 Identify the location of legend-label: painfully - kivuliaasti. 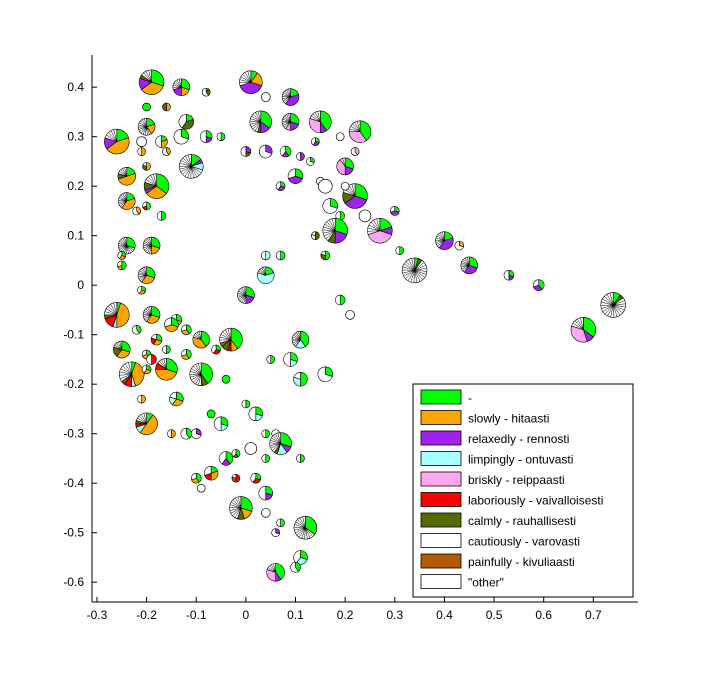
(521, 562).